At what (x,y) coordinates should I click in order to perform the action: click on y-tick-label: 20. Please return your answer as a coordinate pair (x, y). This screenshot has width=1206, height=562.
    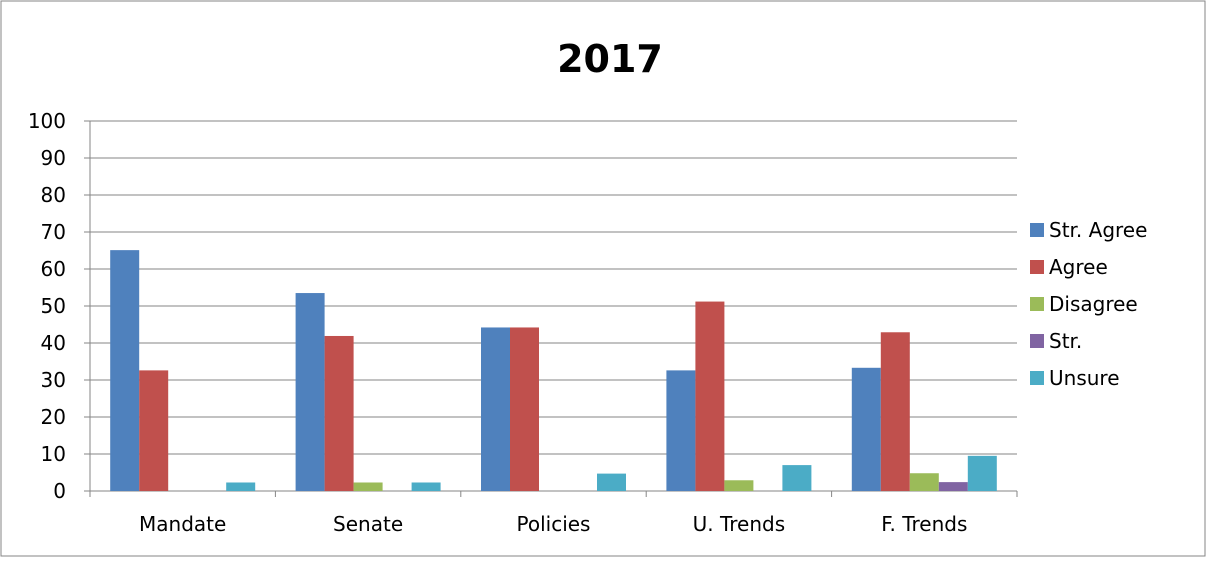
    Looking at the image, I should click on (53, 417).